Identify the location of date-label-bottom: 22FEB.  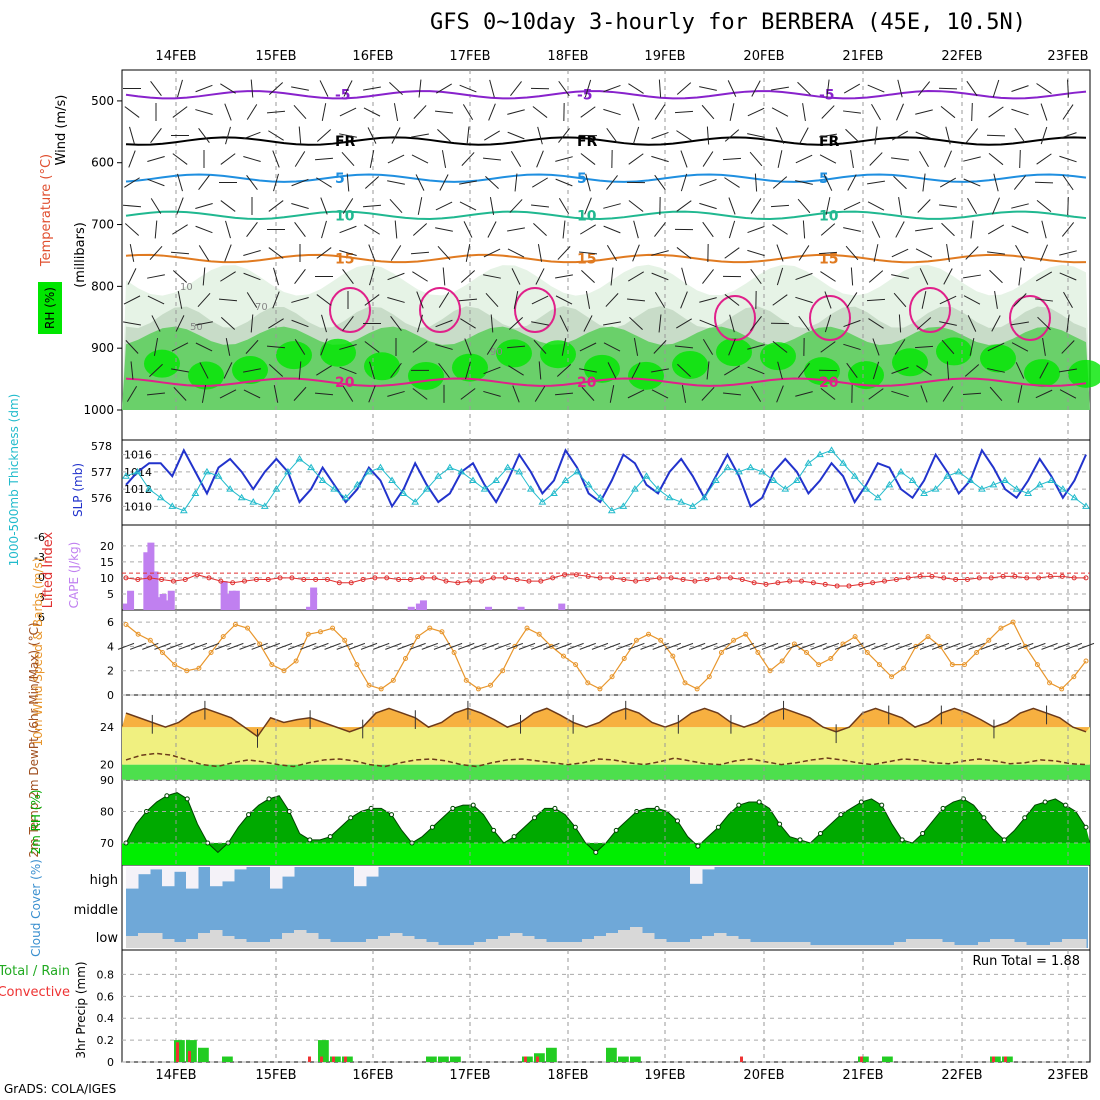
(961, 1075).